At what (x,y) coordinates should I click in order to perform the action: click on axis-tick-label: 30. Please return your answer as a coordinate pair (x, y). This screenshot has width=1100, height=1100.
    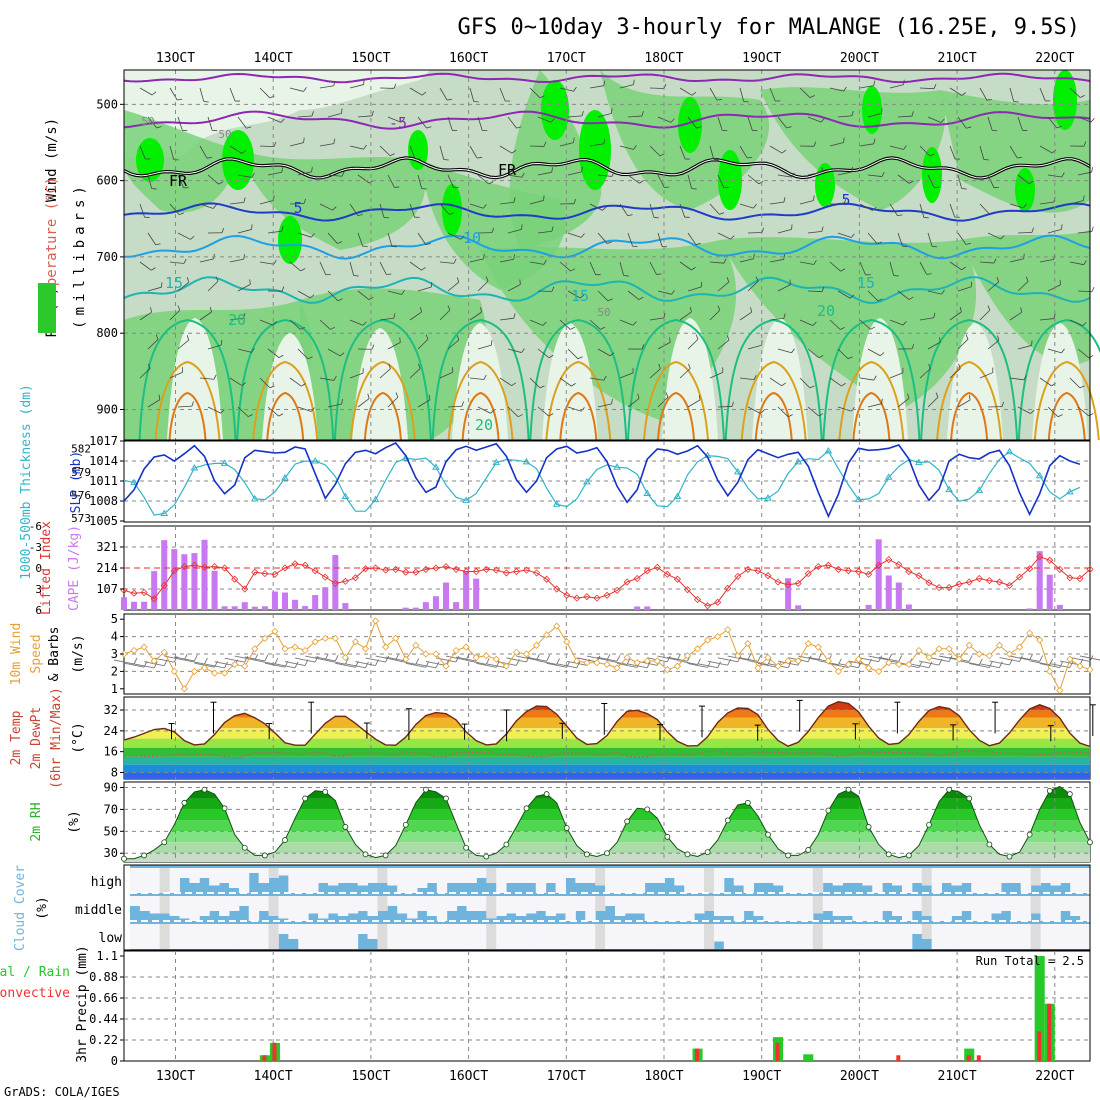
    Looking at the image, I should click on (111, 853).